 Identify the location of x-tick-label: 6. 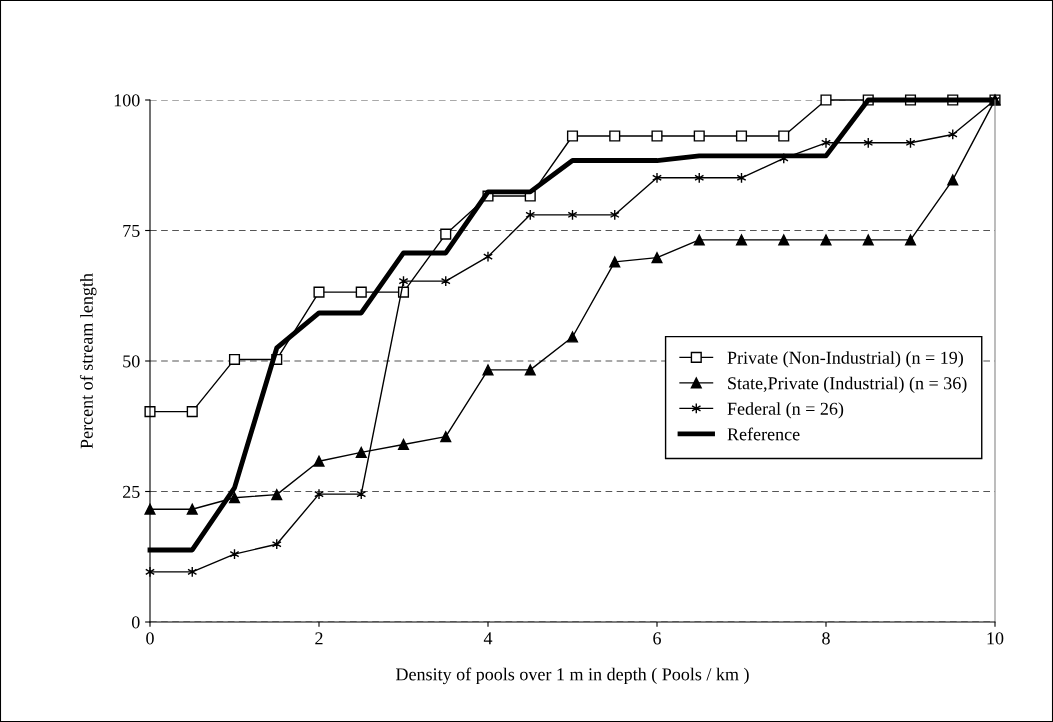
(657, 638).